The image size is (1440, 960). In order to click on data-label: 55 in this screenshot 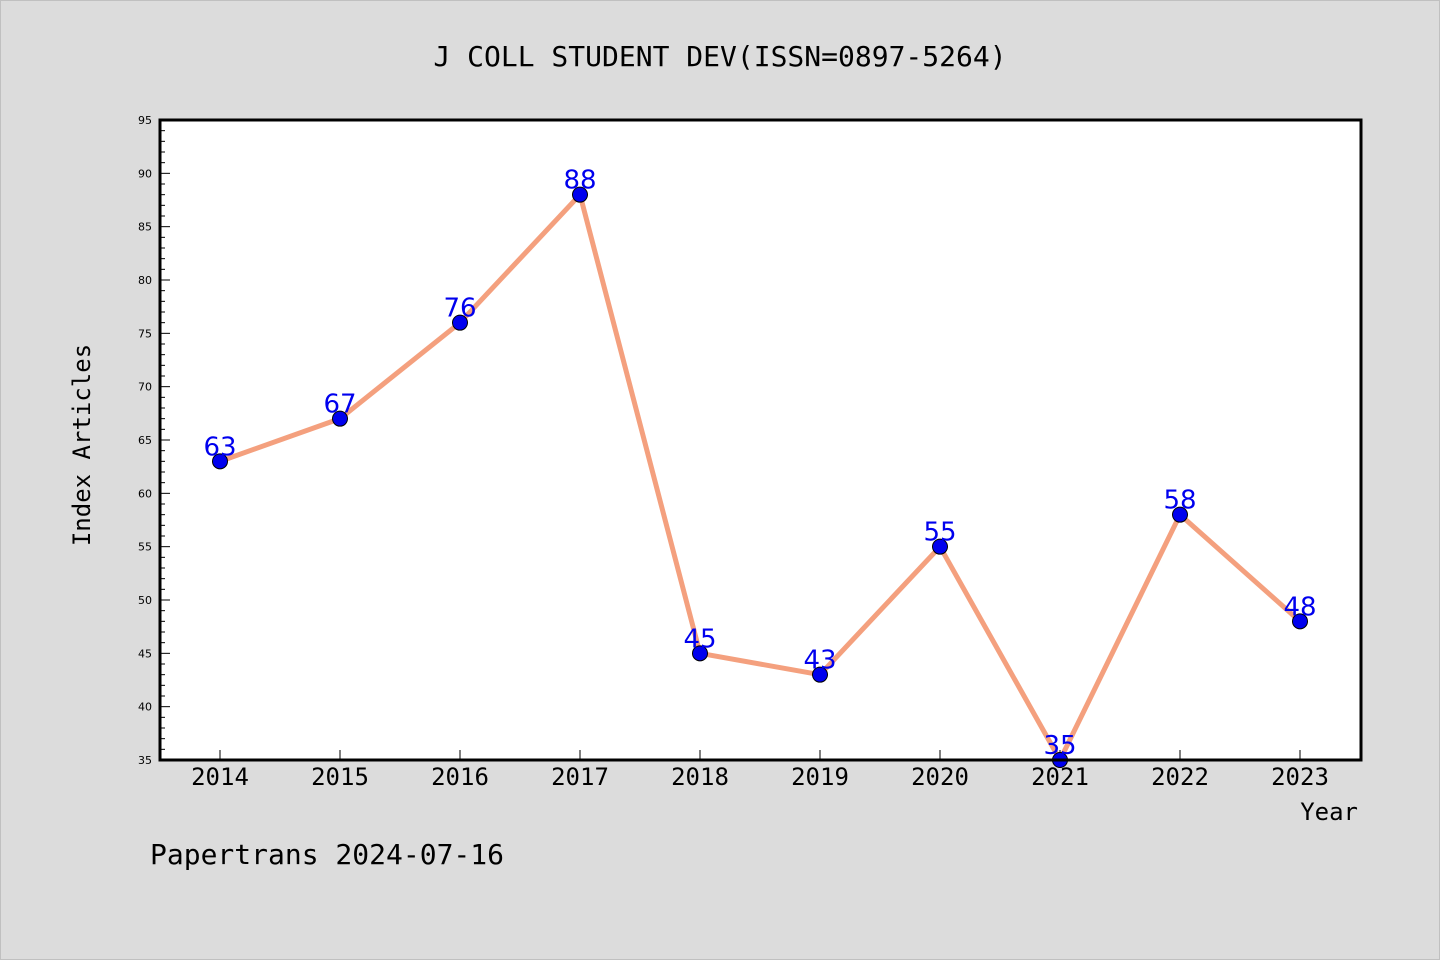, I will do `click(939, 533)`.